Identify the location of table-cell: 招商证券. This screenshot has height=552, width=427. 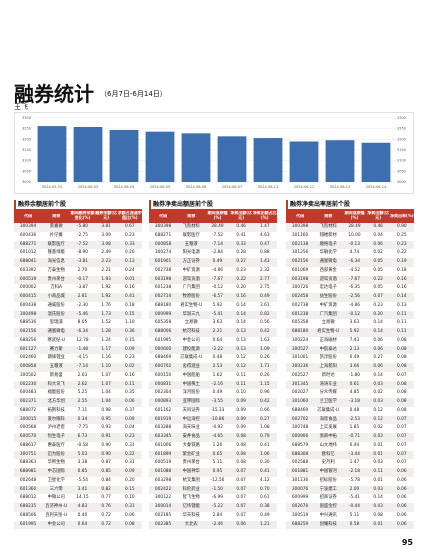
(328, 498).